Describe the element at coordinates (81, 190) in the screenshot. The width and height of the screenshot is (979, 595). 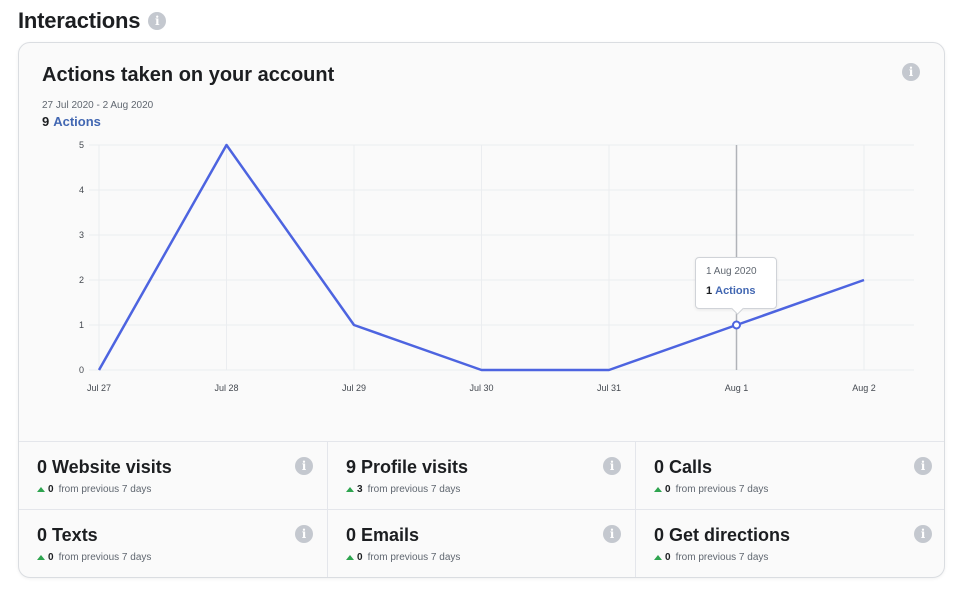
I see `y-tick-label: 4` at that location.